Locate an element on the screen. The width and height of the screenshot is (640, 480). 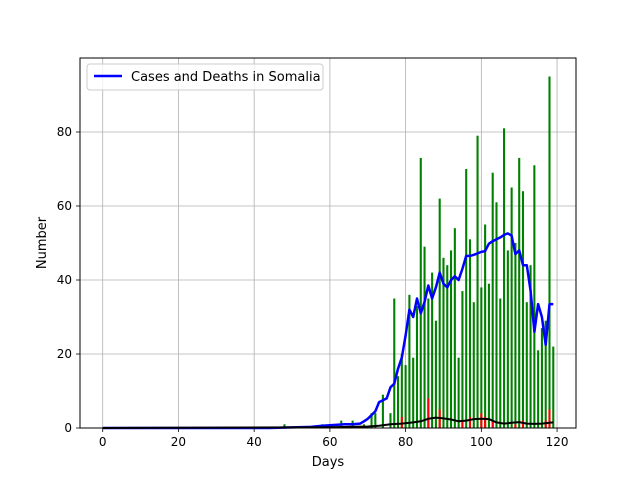
x-axis-label: Days is located at coordinates (328, 462).